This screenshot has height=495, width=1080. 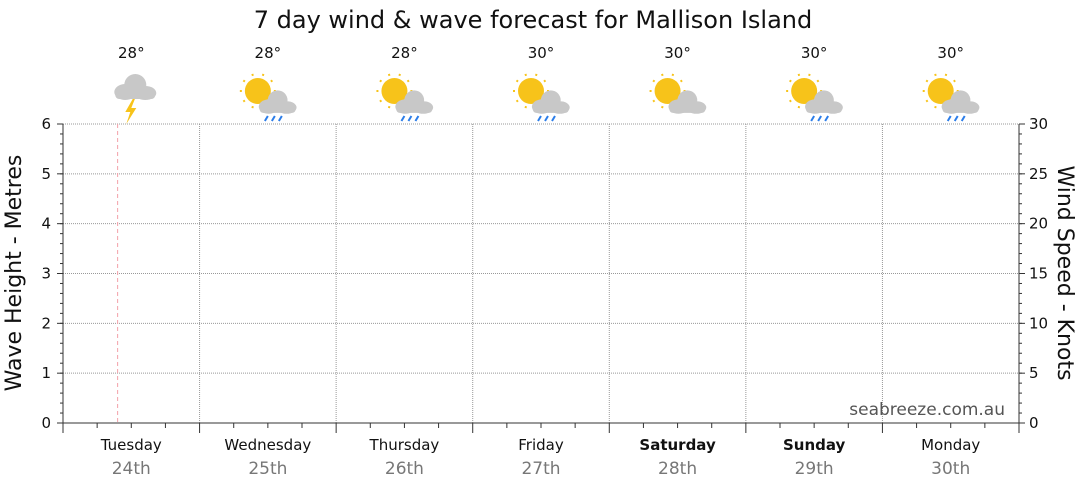 What do you see at coordinates (46, 274) in the screenshot?
I see `y-left-tick-label: 3` at bounding box center [46, 274].